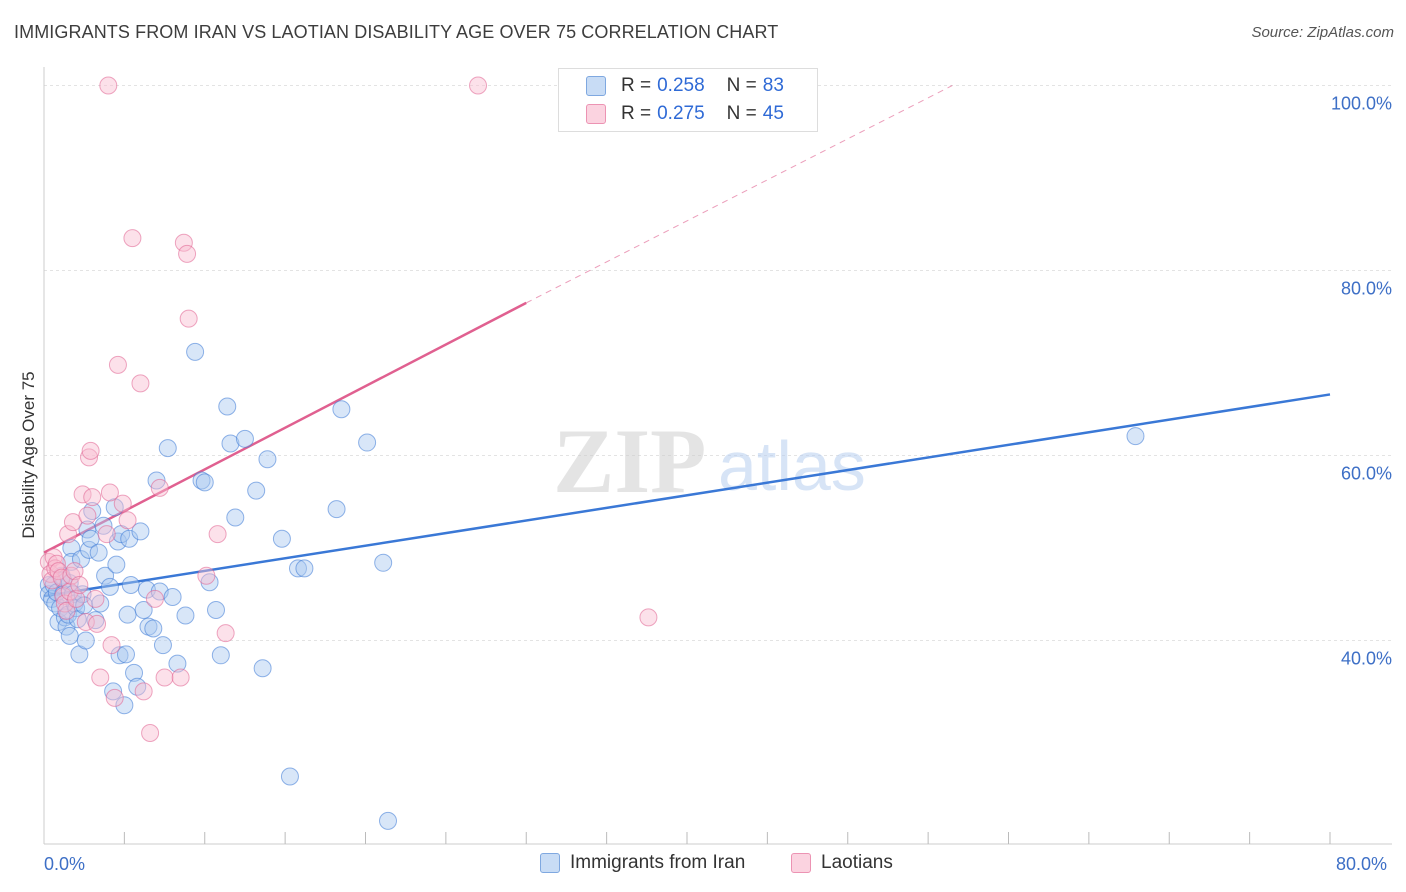  Describe the element at coordinates (1366, 289) in the screenshot. I see `y-tick-label-80: 80.0%` at that location.